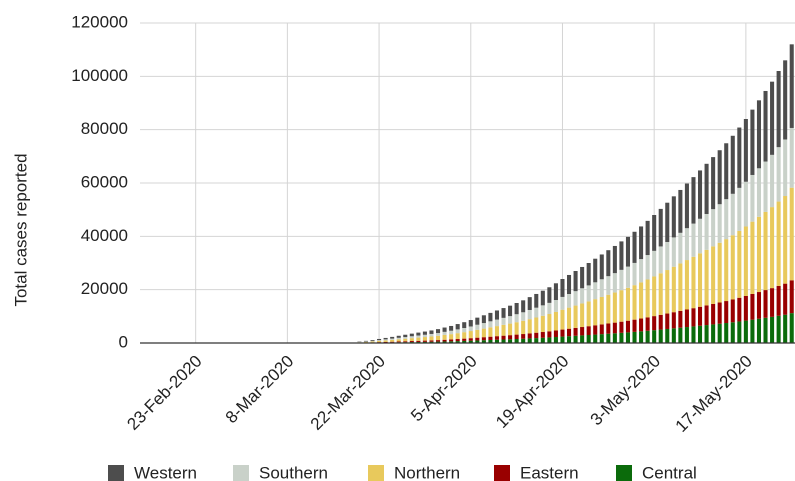 This screenshot has height=481, width=795. Describe the element at coordinates (532, 392) in the screenshot. I see `x-tick-label: 19-Apr-2020` at that location.